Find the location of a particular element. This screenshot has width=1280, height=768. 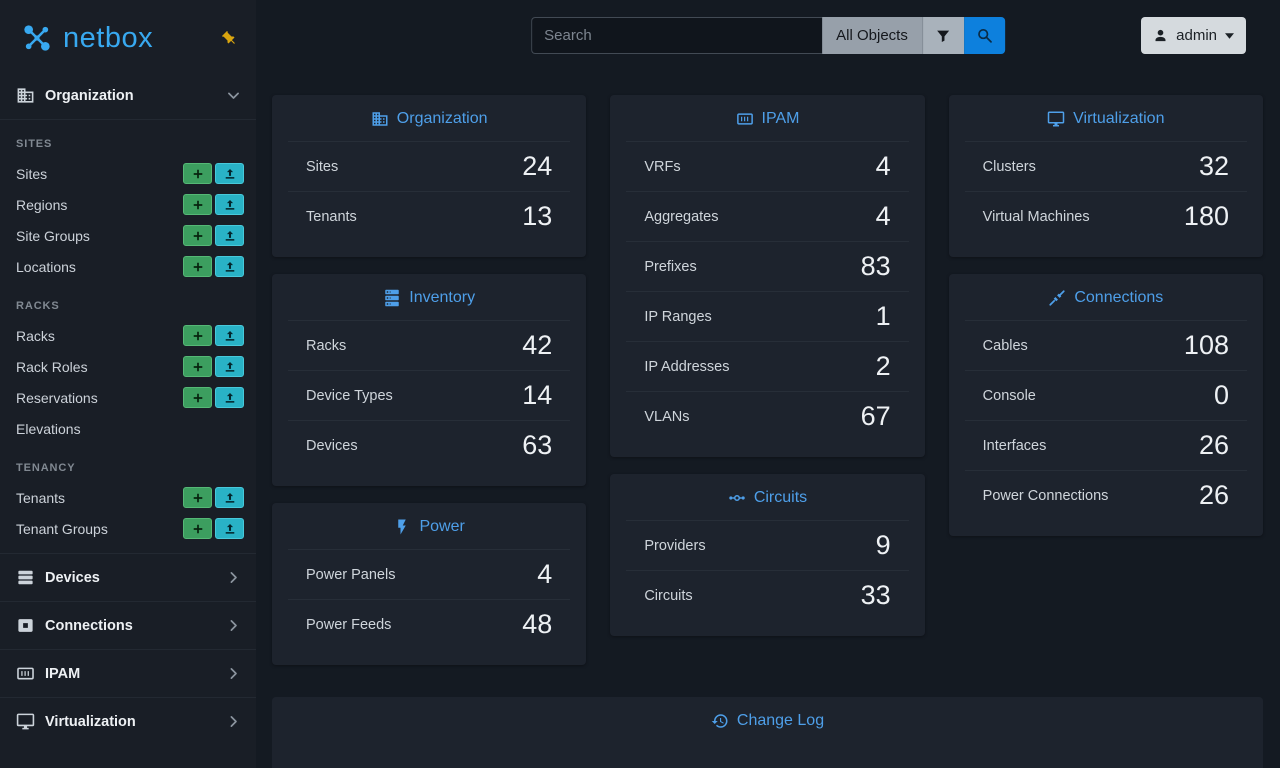

netbox-logo: netbox is located at coordinates (84, 38).